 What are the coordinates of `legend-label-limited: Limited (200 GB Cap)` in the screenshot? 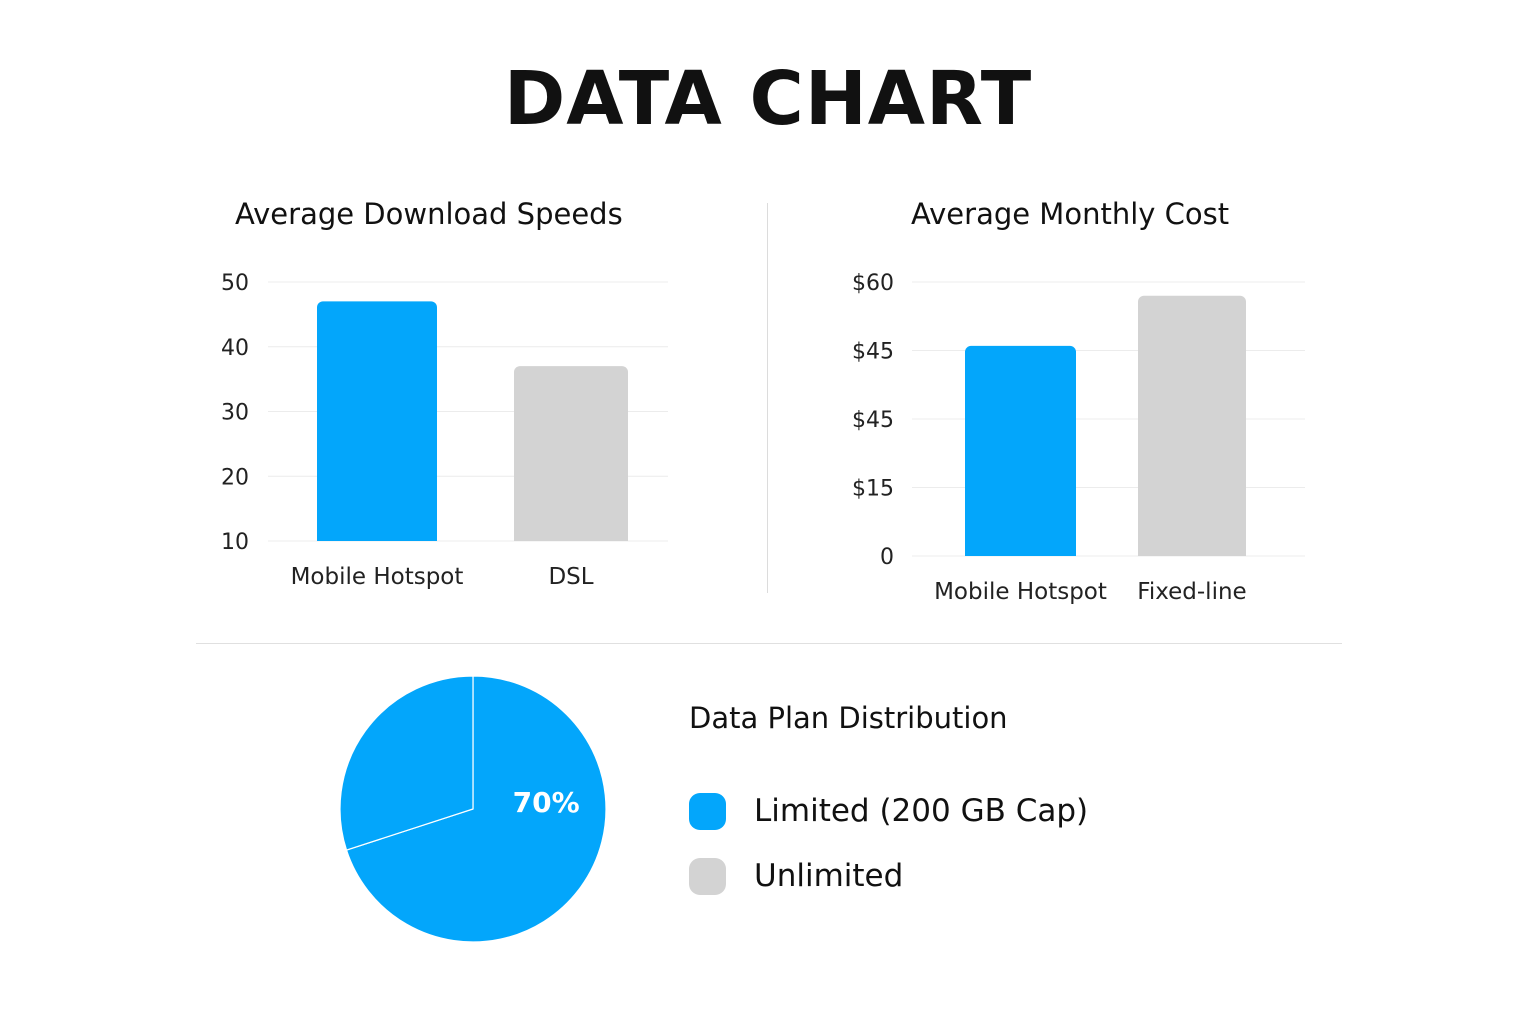 It's located at (921, 810).